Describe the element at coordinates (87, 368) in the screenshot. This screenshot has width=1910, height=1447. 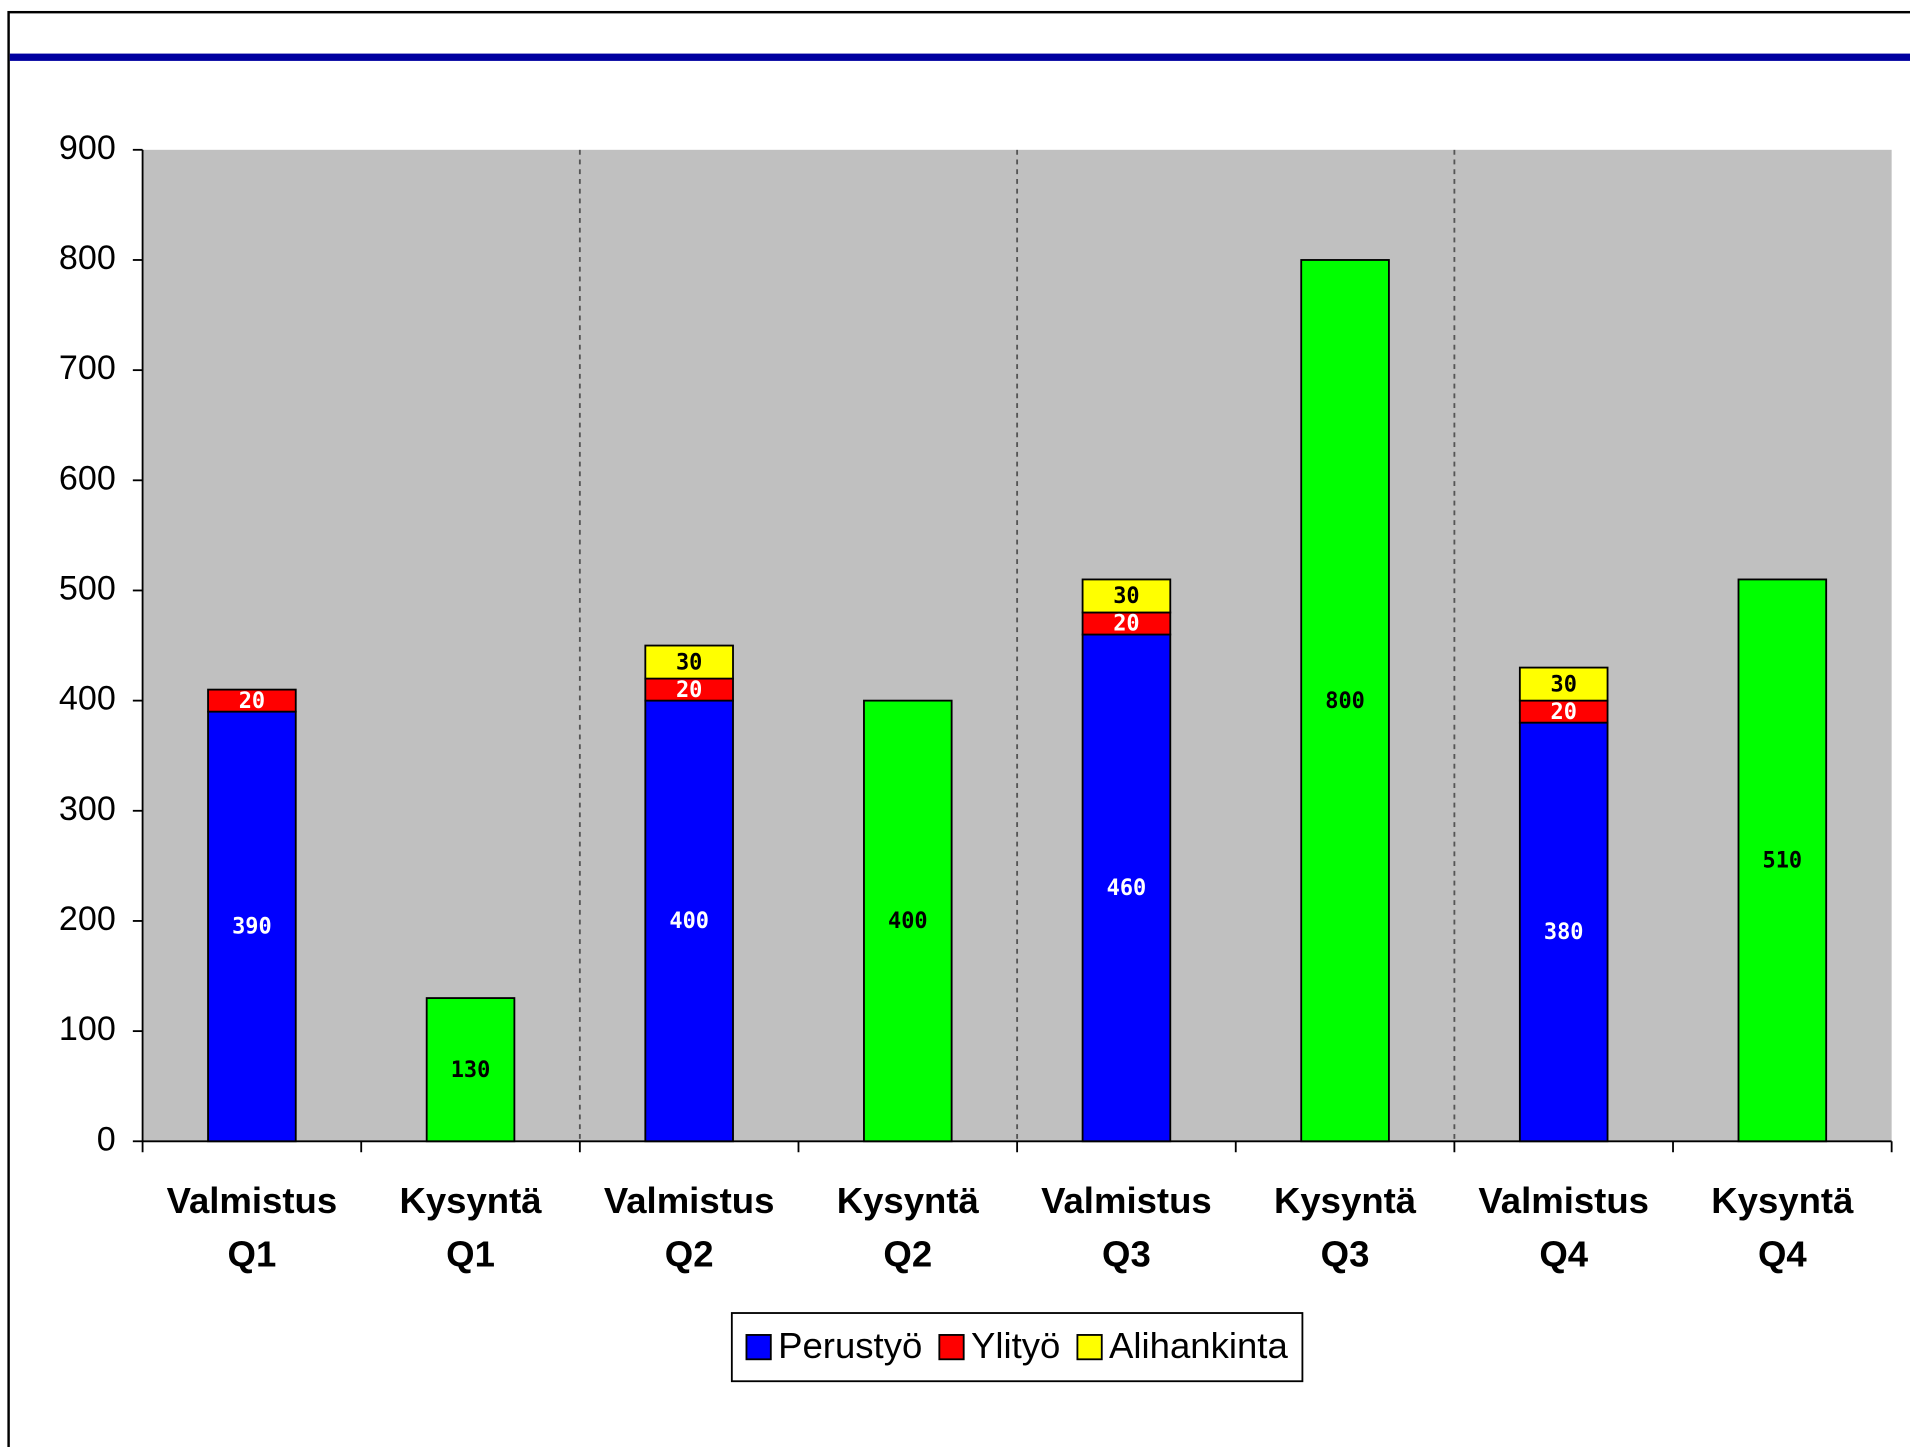
I see `y-tick-label: 700` at that location.